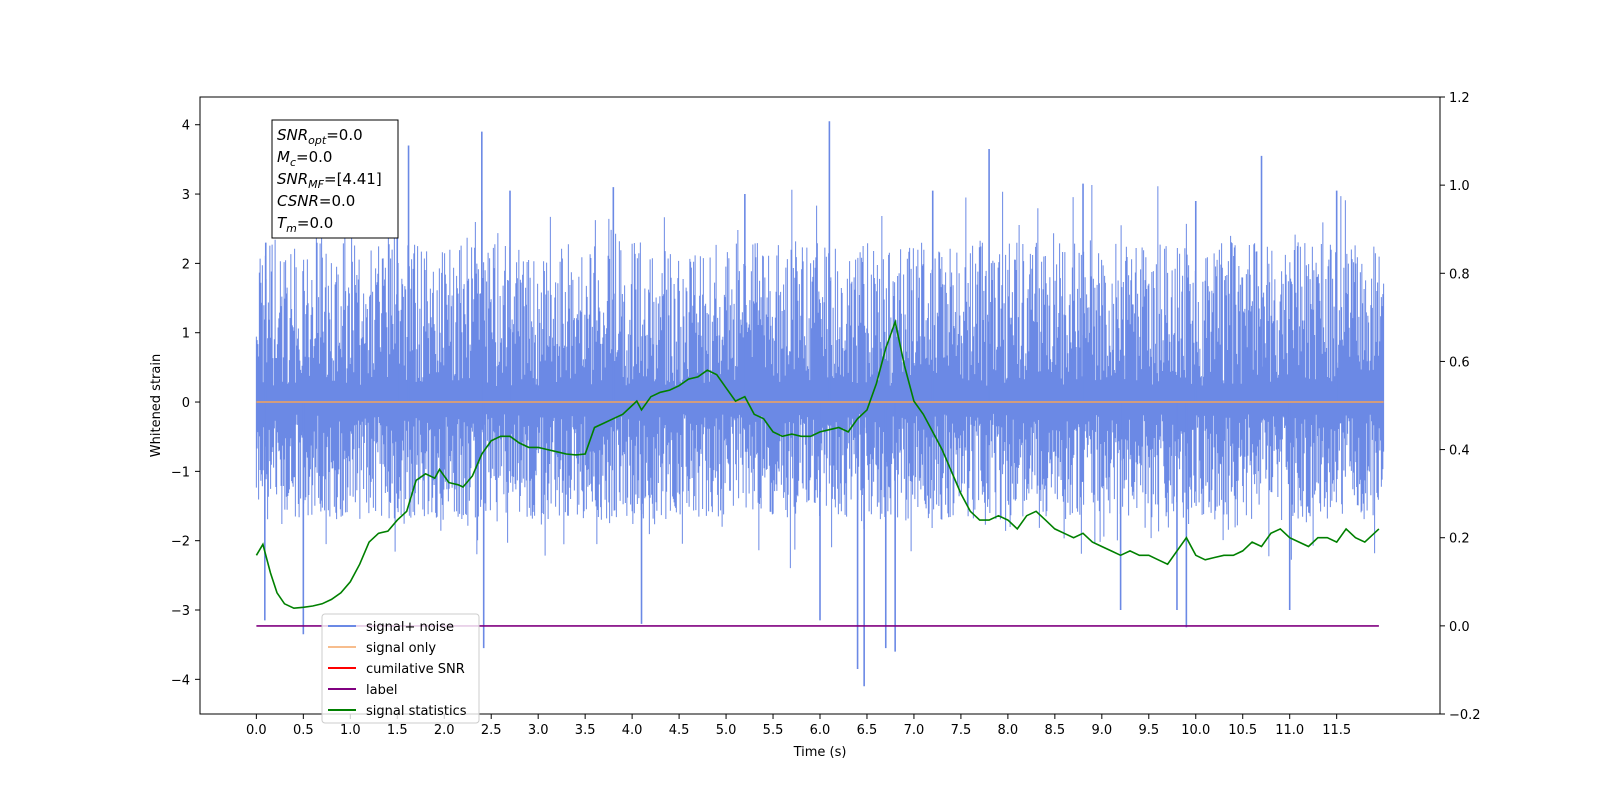 The image size is (1600, 800). I want to click on y-tick-label: 3, so click(186, 195).